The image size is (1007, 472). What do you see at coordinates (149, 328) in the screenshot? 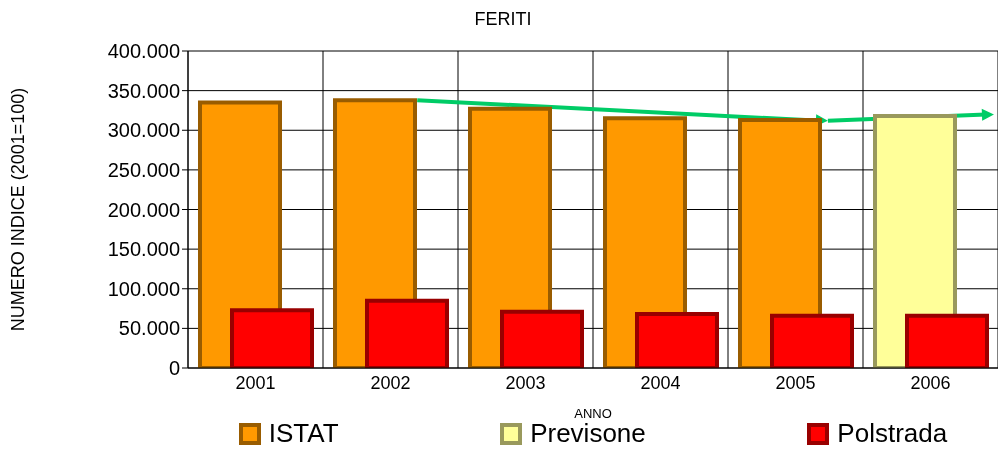
I see `y-tick-label: 50.000` at bounding box center [149, 328].